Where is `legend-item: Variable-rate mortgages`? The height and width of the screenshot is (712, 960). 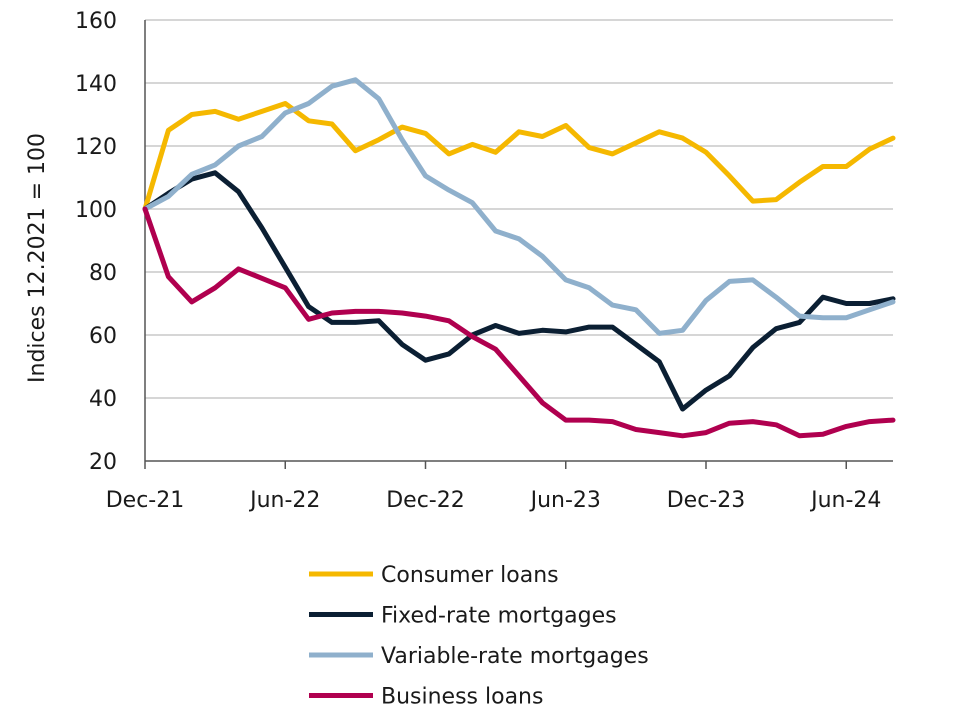
legend-item: Variable-rate mortgages is located at coordinates (479, 656).